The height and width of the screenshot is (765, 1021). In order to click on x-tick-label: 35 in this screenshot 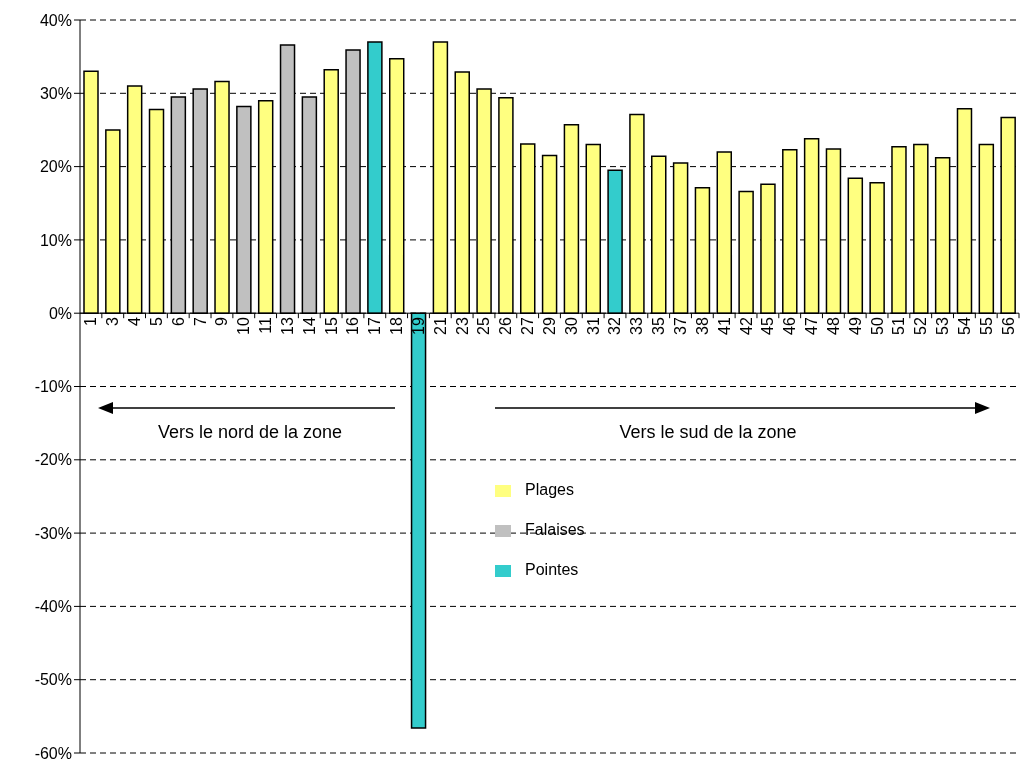, I will do `click(659, 326)`.